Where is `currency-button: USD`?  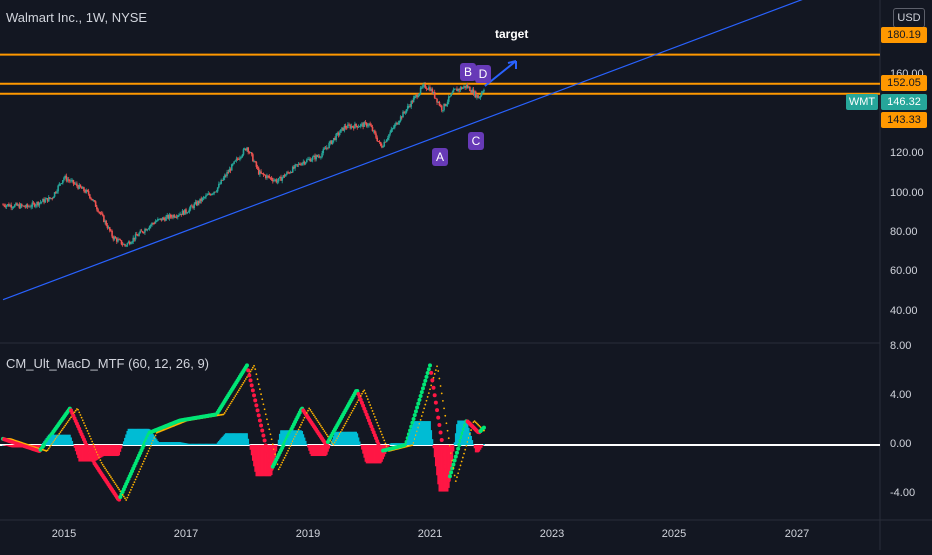 currency-button: USD is located at coordinates (909, 18).